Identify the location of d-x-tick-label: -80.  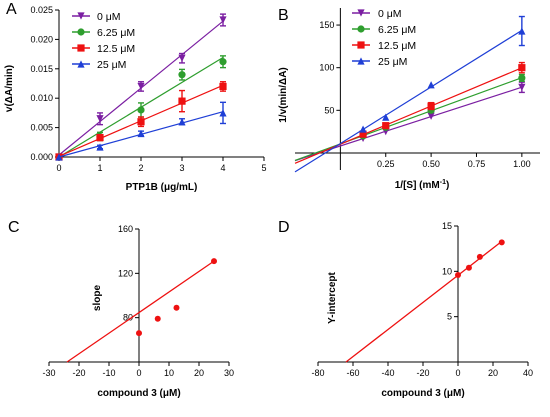
(317, 373).